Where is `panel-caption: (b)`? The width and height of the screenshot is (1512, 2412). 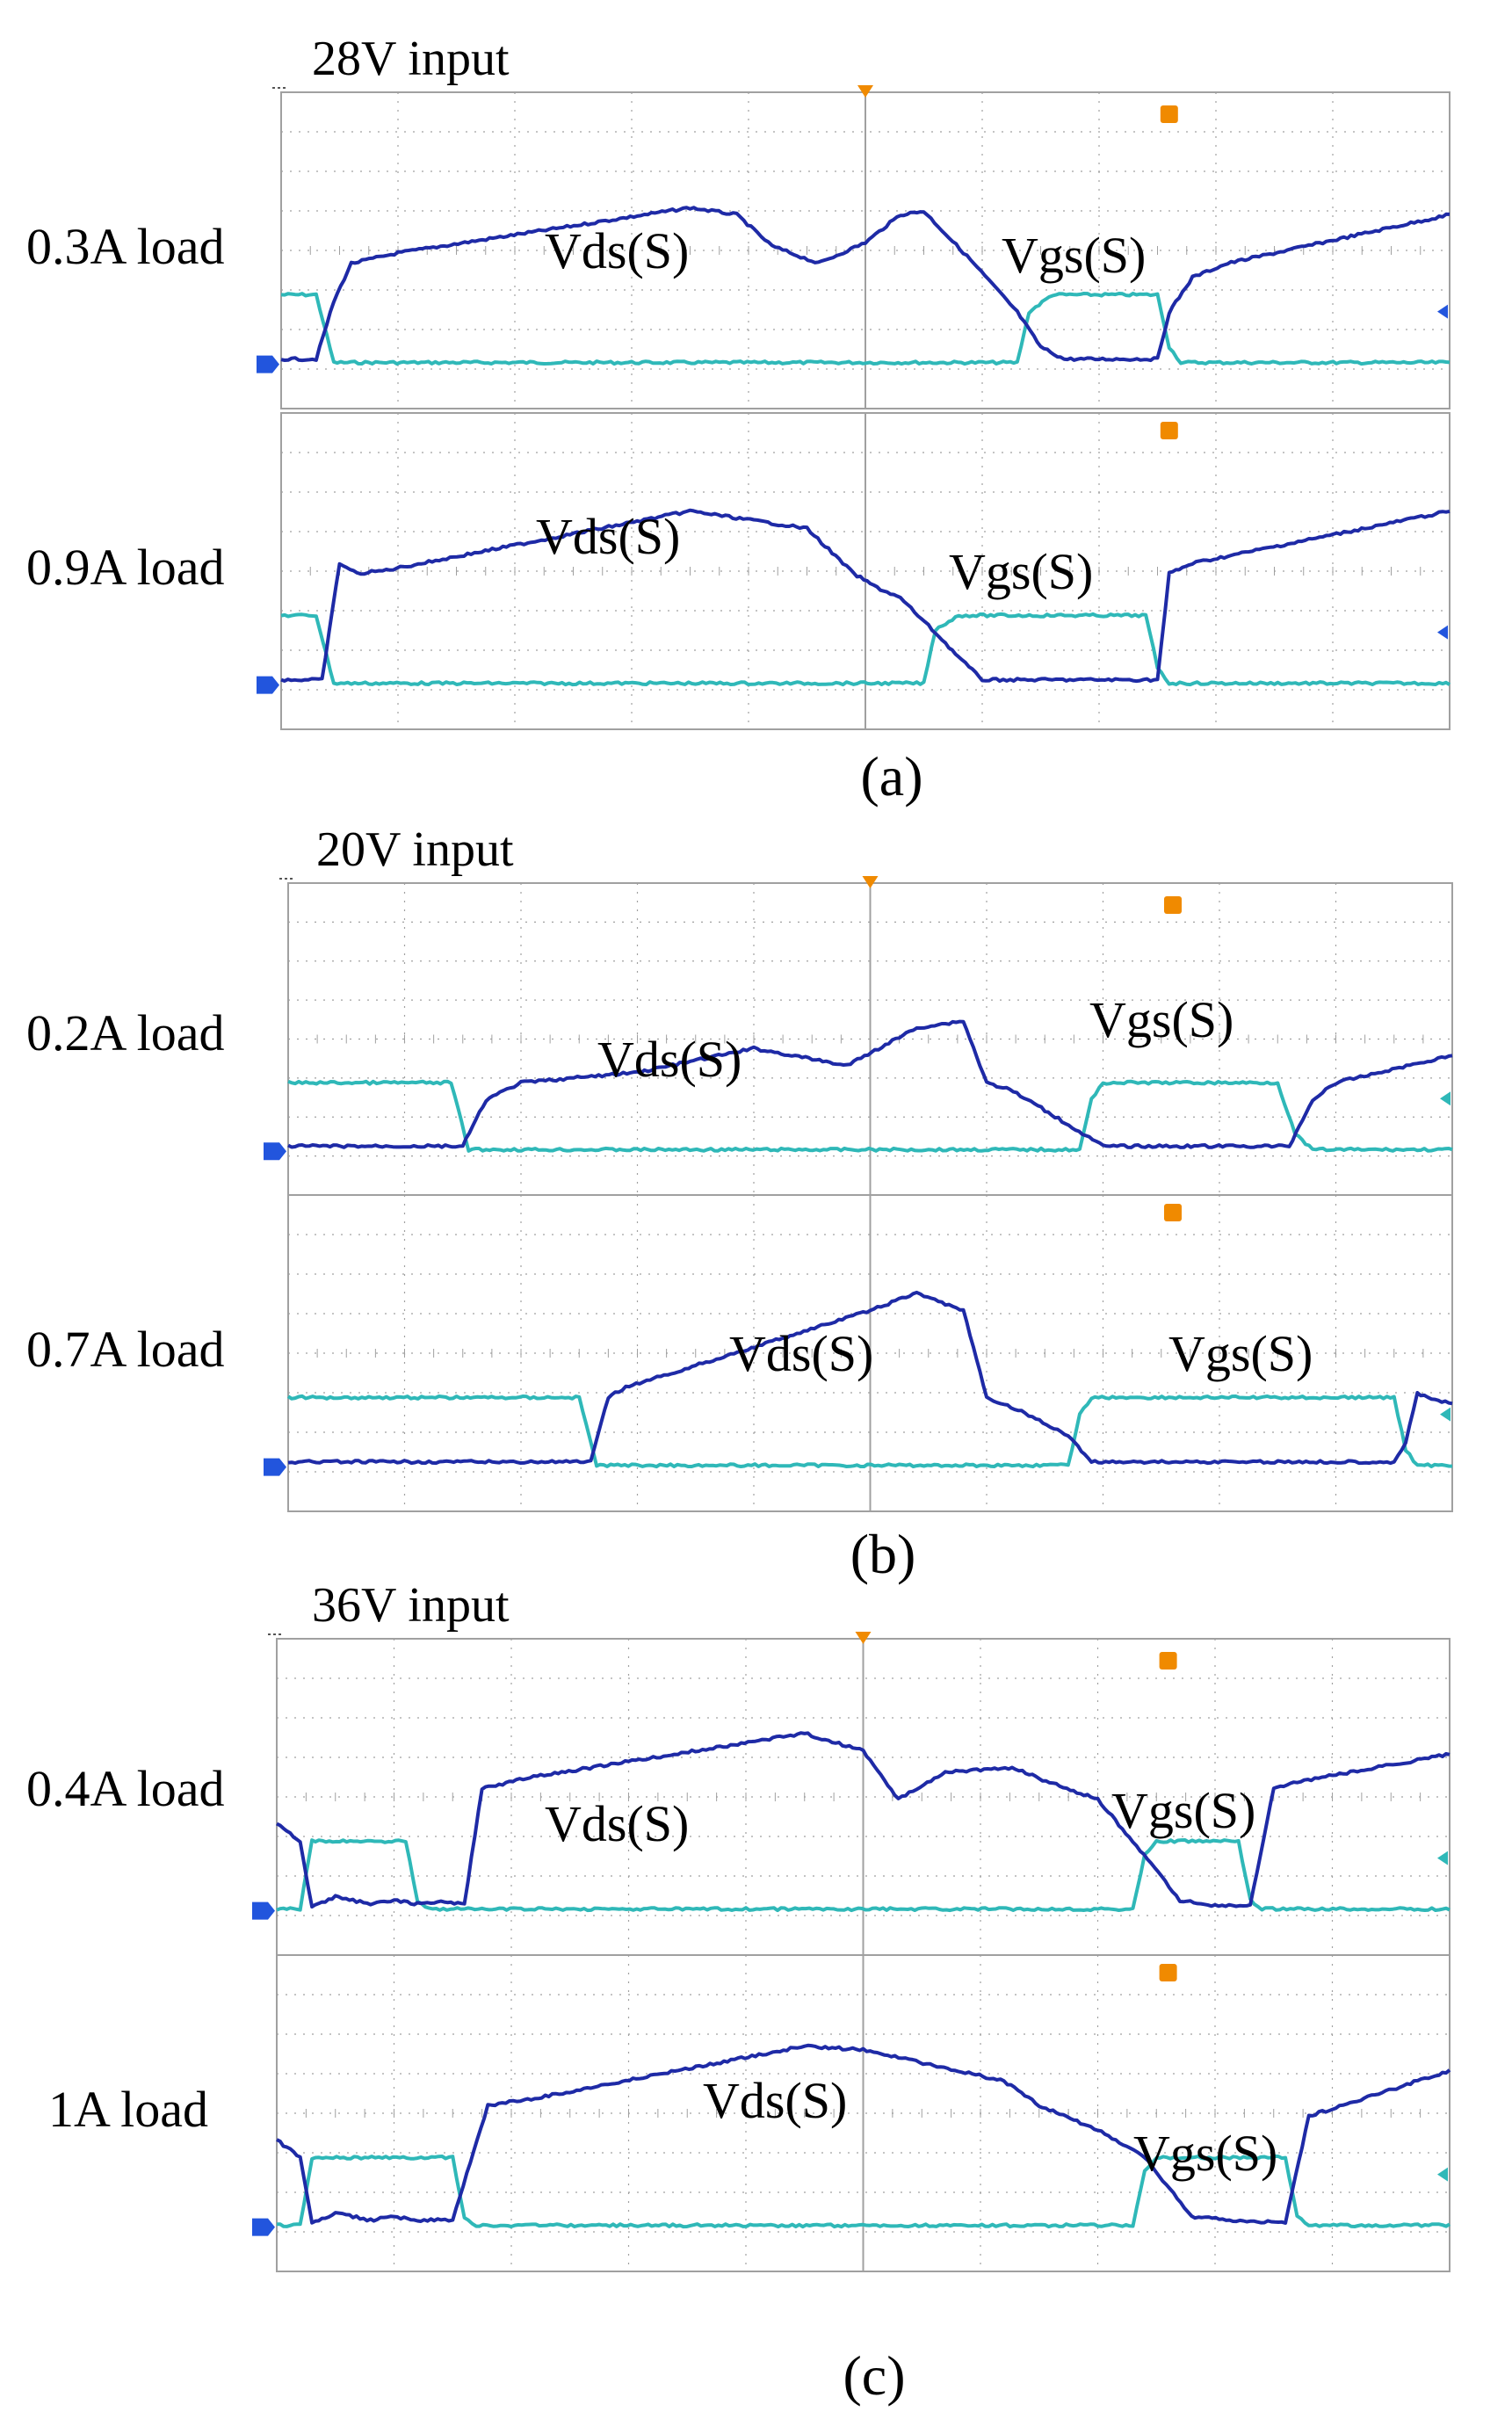 panel-caption: (b) is located at coordinates (883, 1554).